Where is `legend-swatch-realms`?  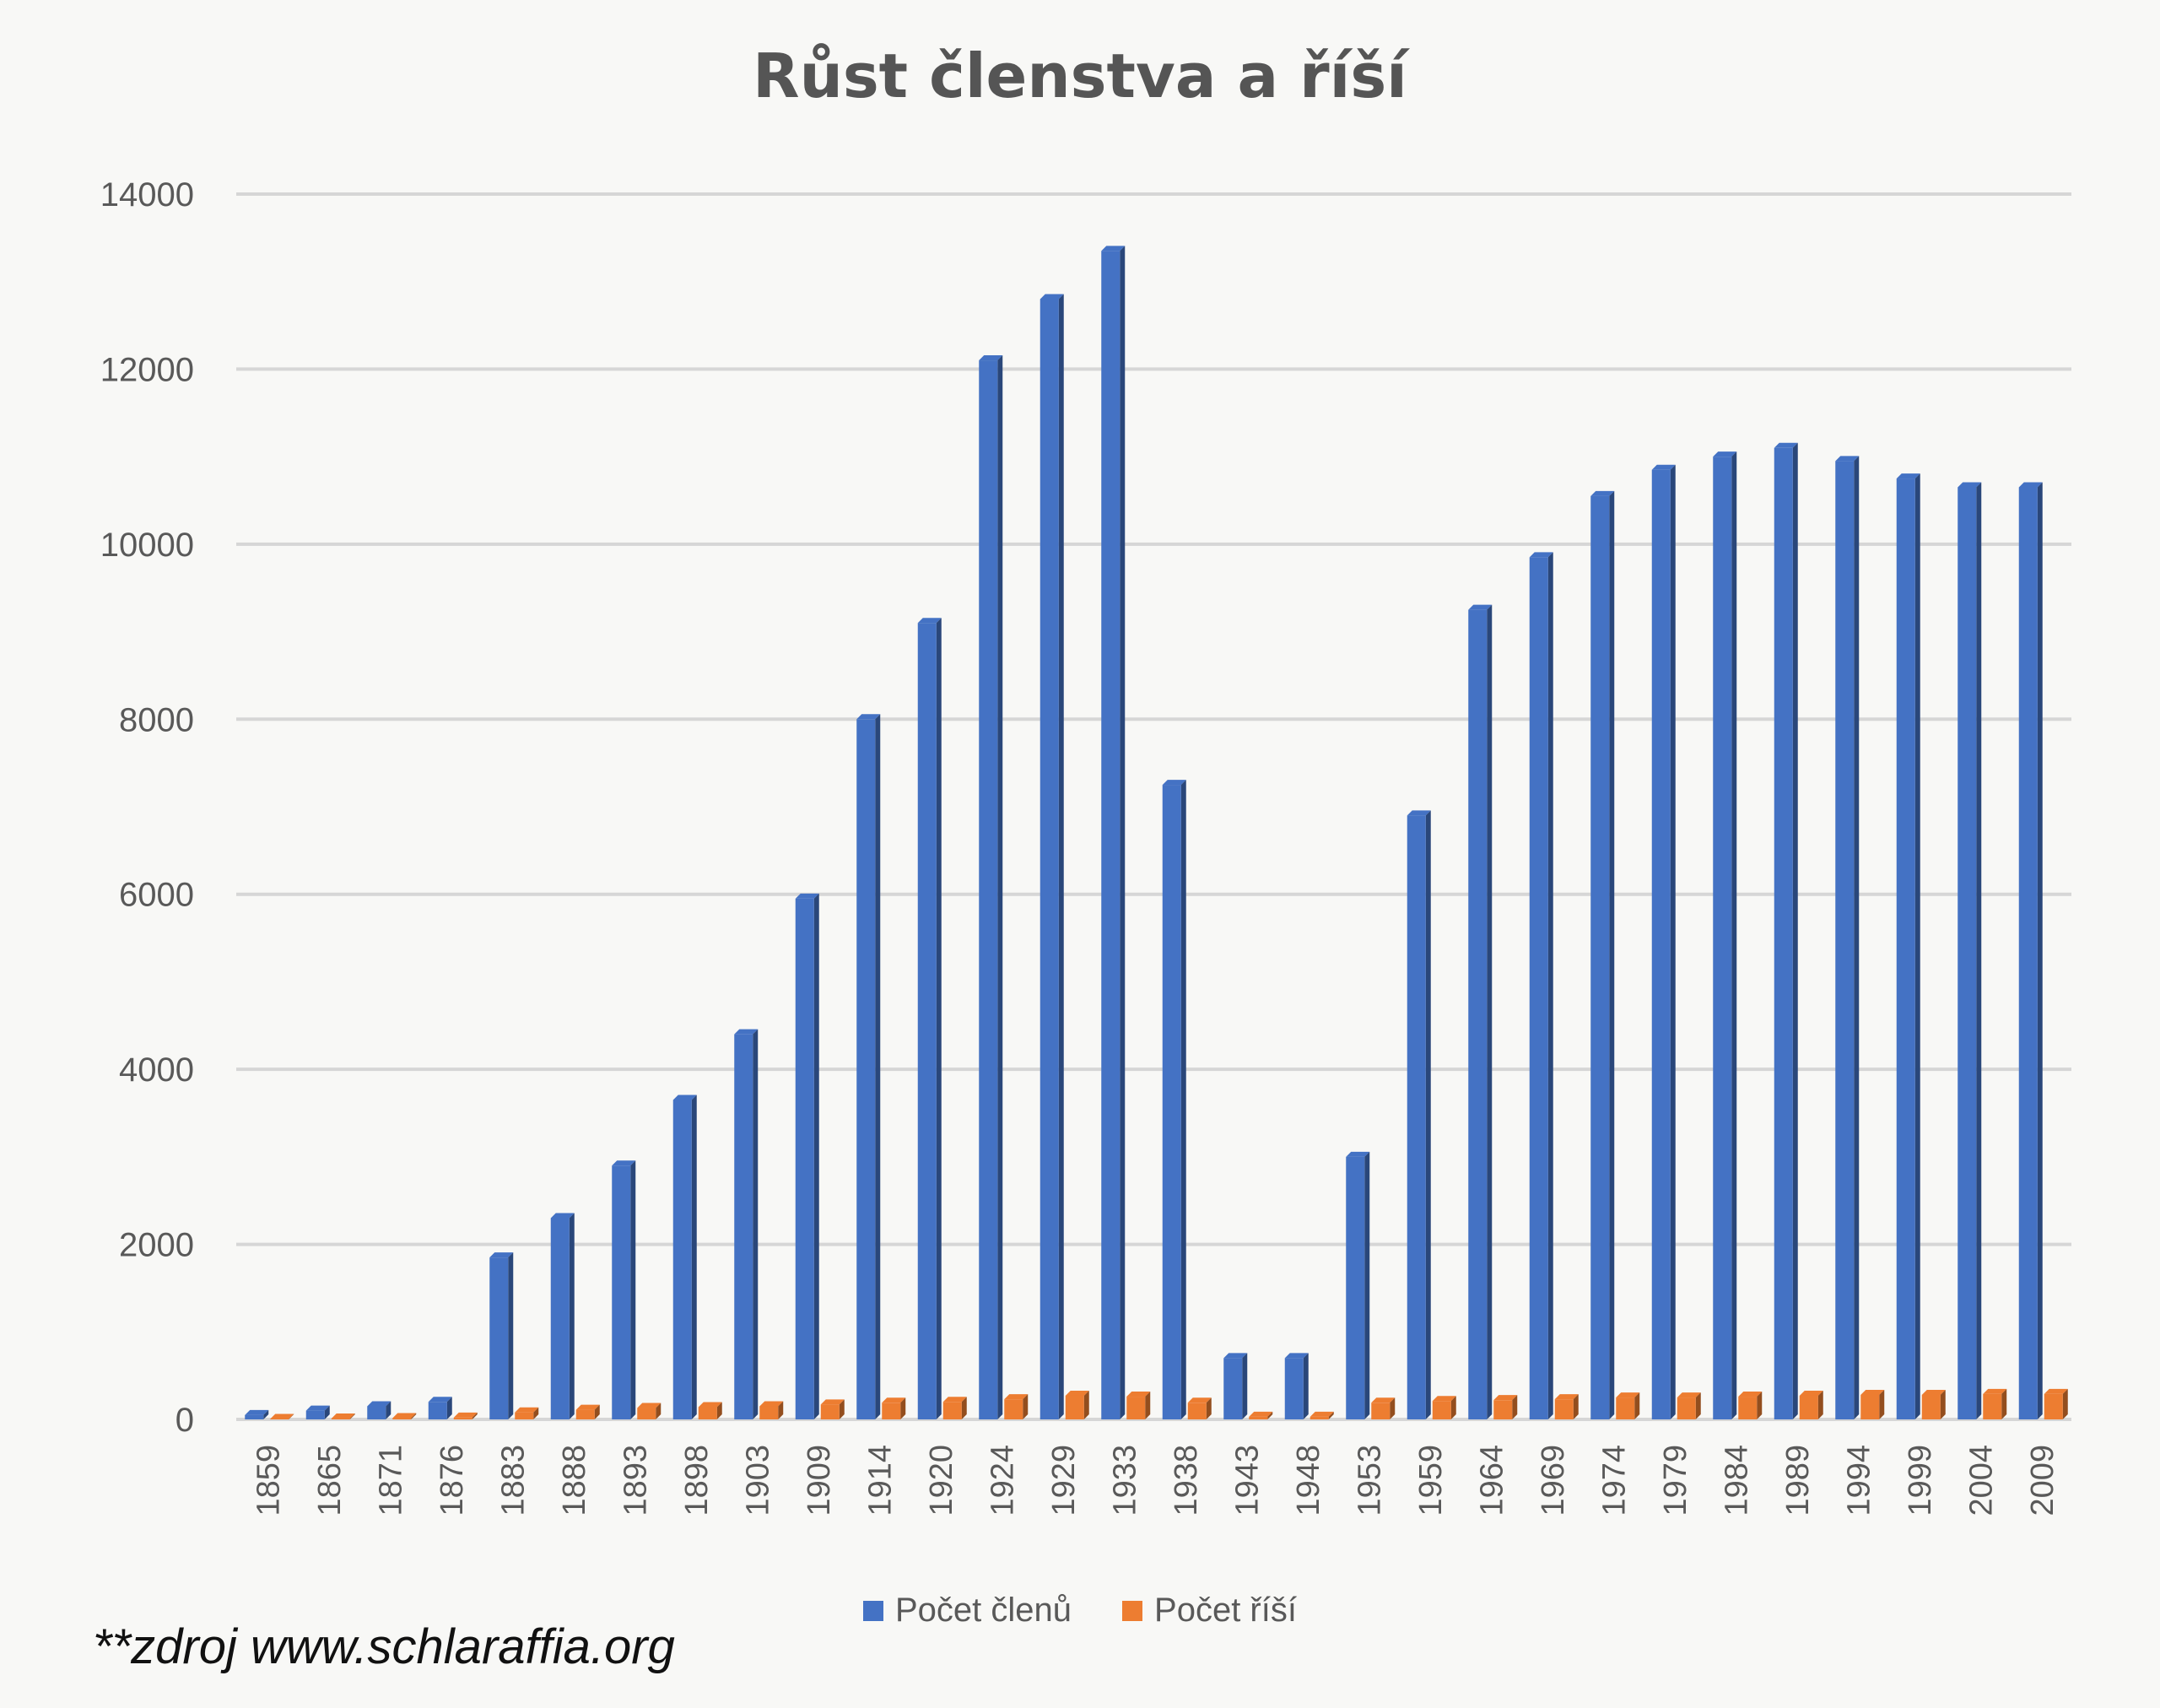 legend-swatch-realms is located at coordinates (1132, 1610).